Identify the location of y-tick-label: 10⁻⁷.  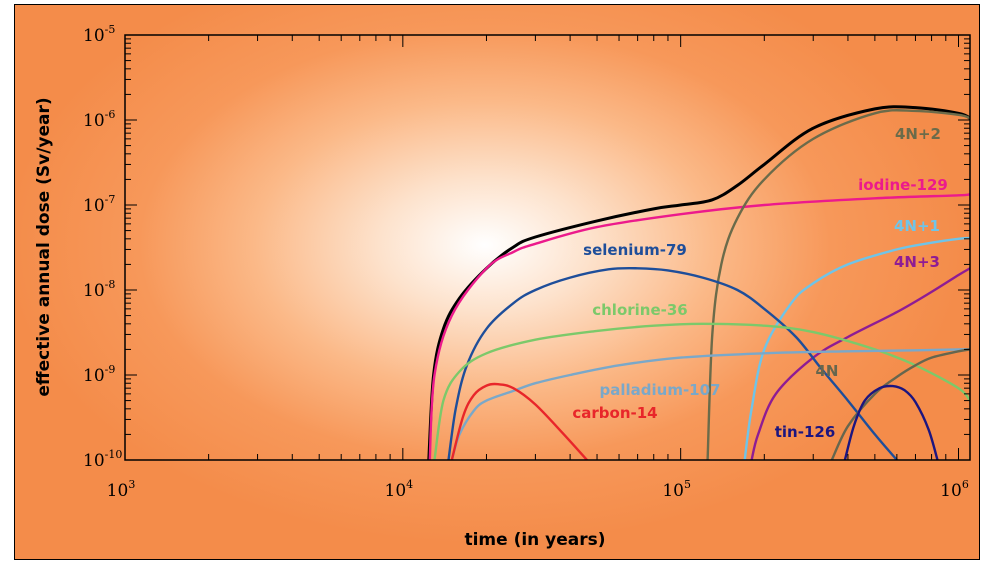
(99, 204).